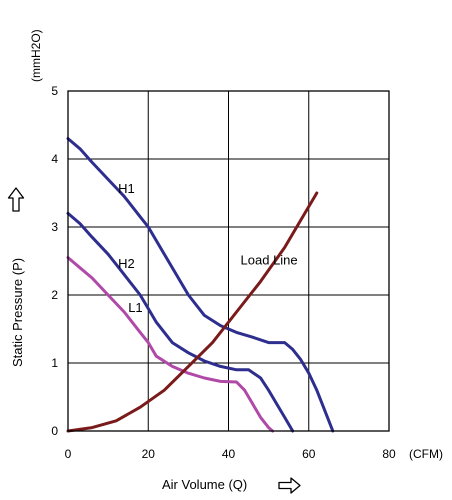  Describe the element at coordinates (208, 248) in the screenshot. I see `curve-labels: H1 H2 L1 Load Line` at that location.